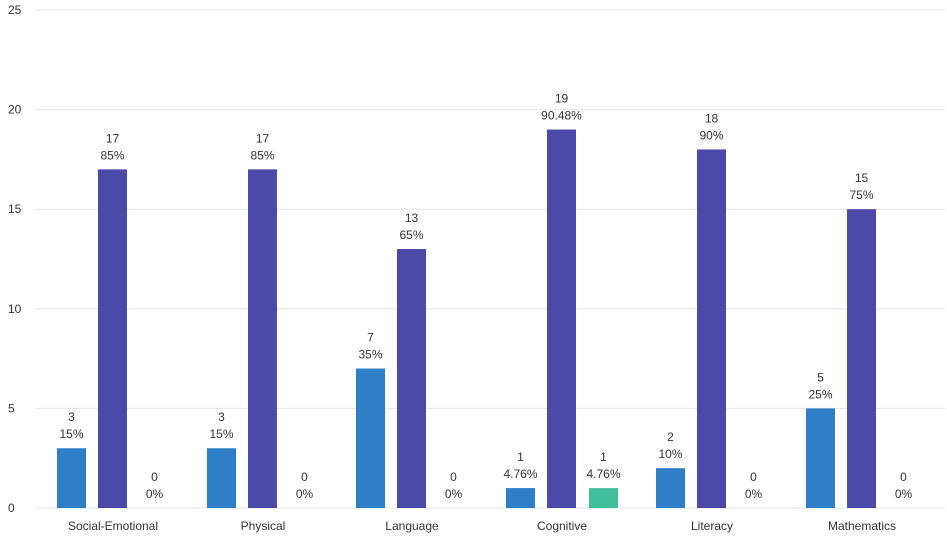 The width and height of the screenshot is (947, 553). Describe the element at coordinates (754, 494) in the screenshot. I see `data-label-percent-s2-c4: 0%` at that location.